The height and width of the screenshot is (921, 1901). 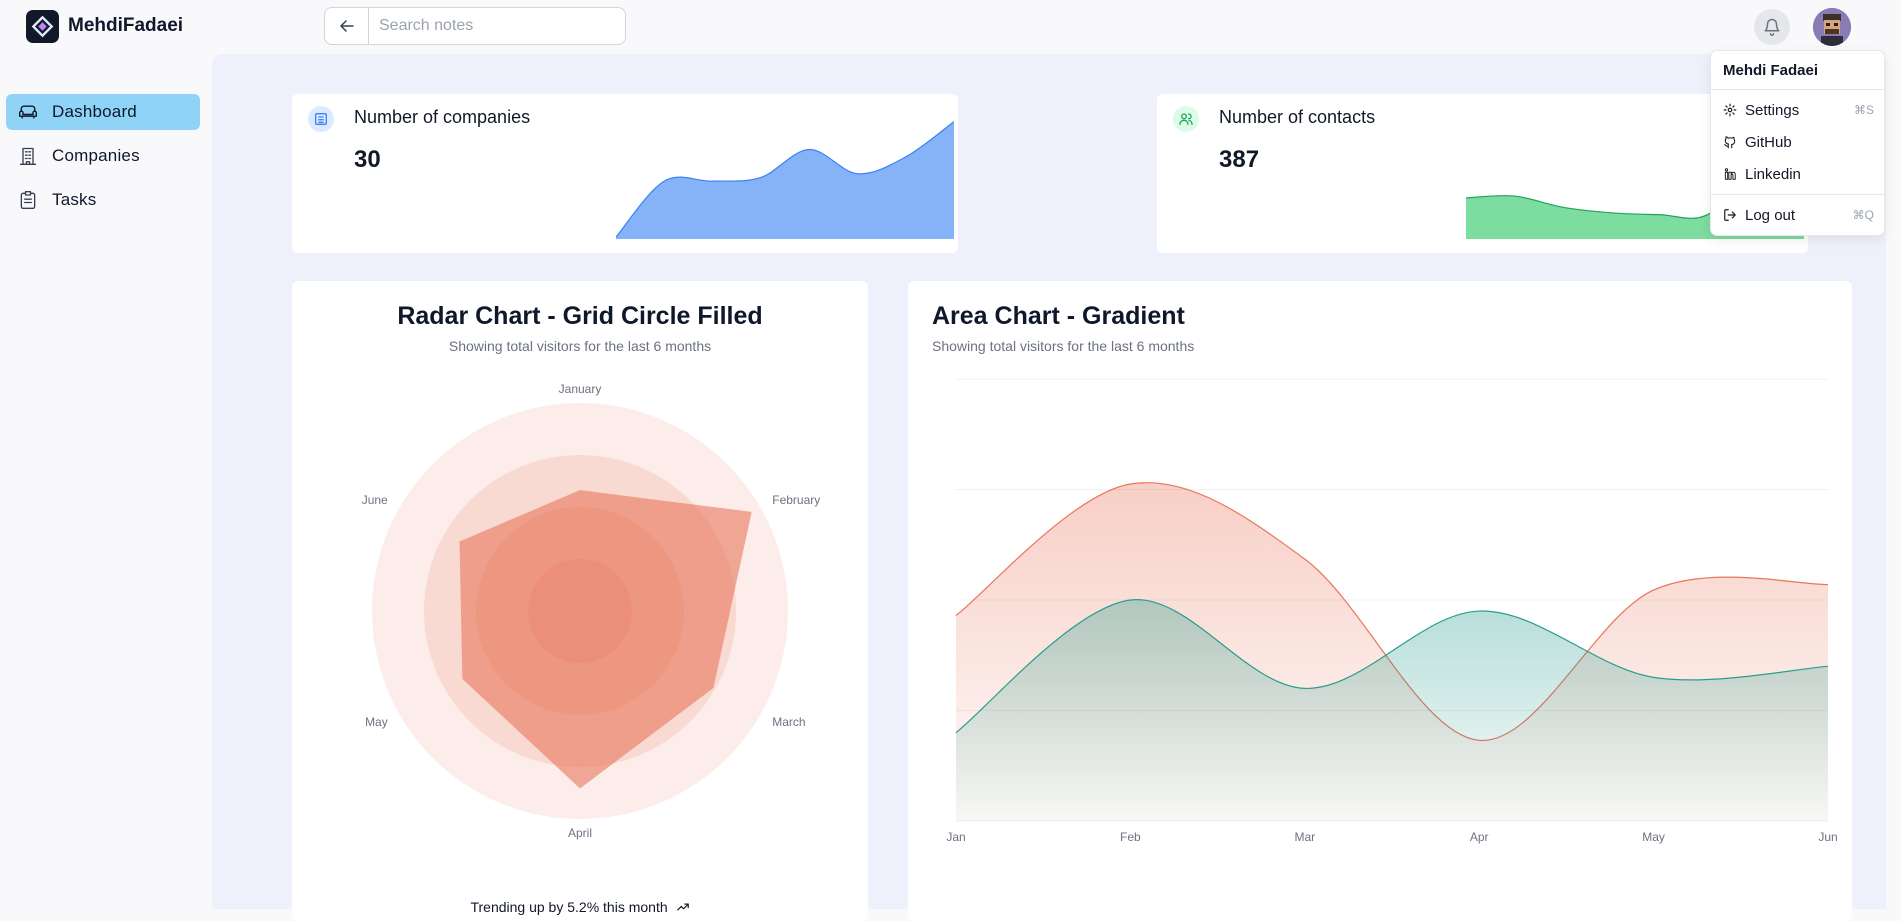 I want to click on sidebar-item-dashboard: Dashboard, so click(x=103, y=112).